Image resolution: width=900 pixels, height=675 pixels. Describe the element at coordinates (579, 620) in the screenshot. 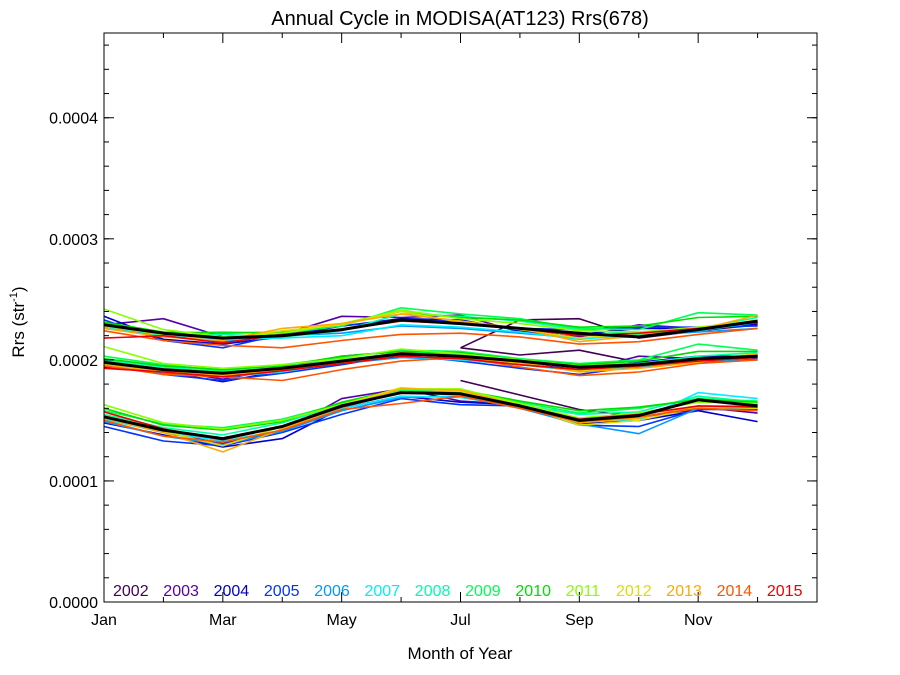

I see `x-tick-label: Sep` at that location.